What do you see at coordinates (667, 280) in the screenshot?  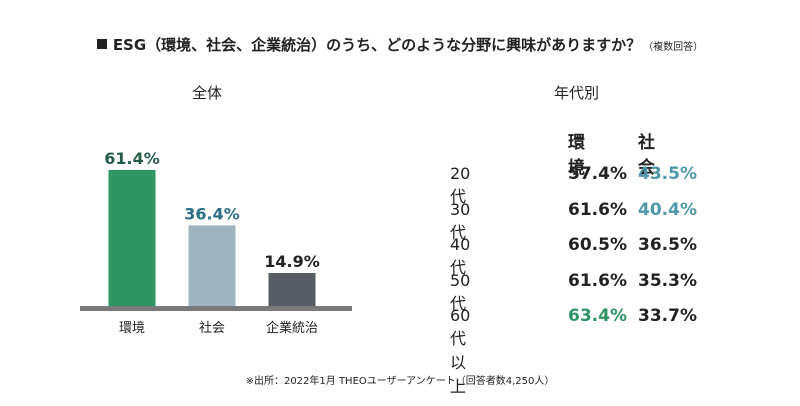 I see `table-cell: 35.3%` at bounding box center [667, 280].